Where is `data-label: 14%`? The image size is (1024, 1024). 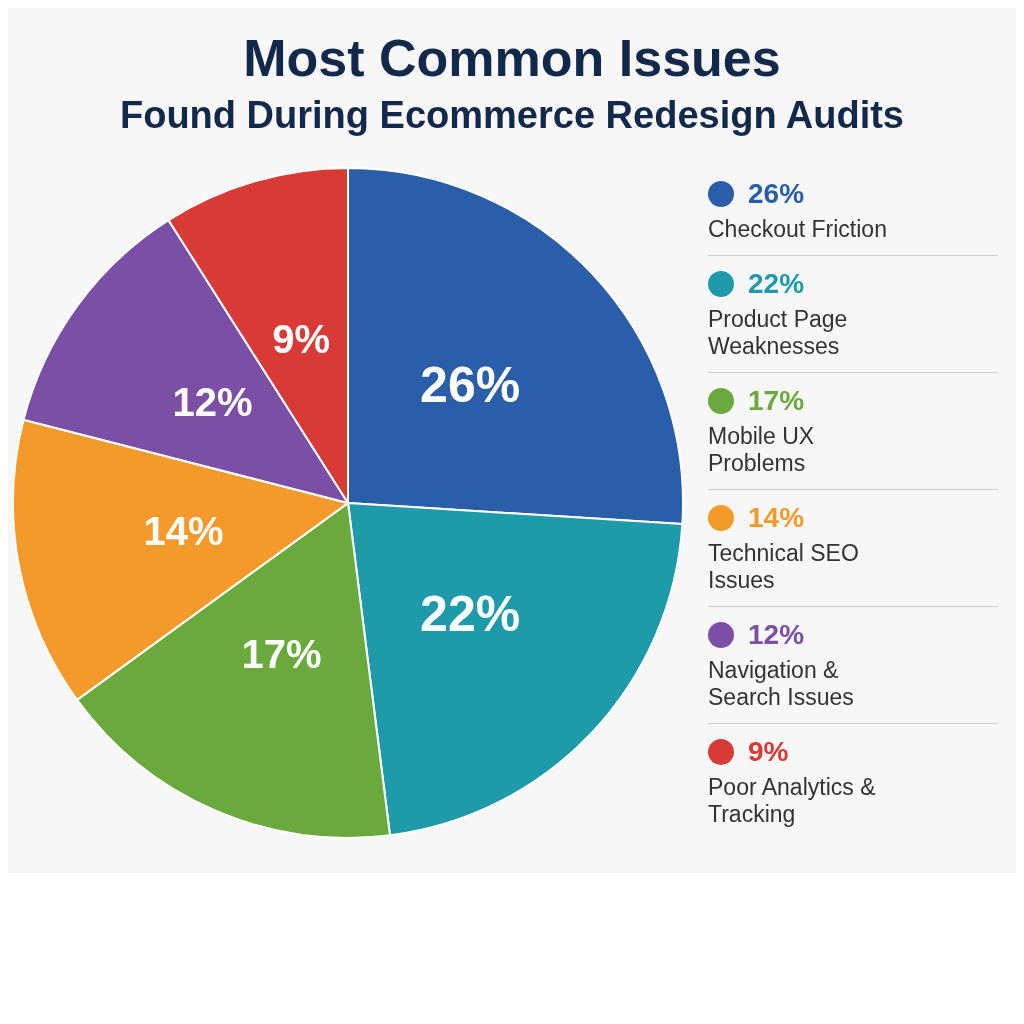
data-label: 14% is located at coordinates (183, 531).